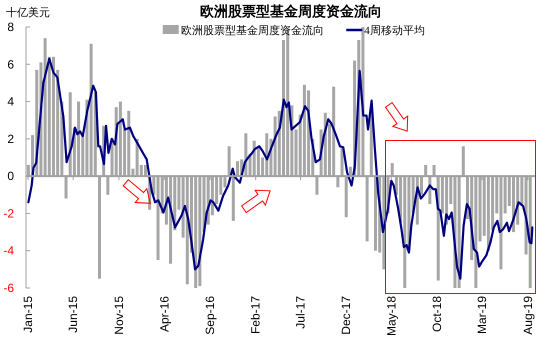  What do you see at coordinates (8, 288) in the screenshot?
I see `y-tick-label: -6` at bounding box center [8, 288].